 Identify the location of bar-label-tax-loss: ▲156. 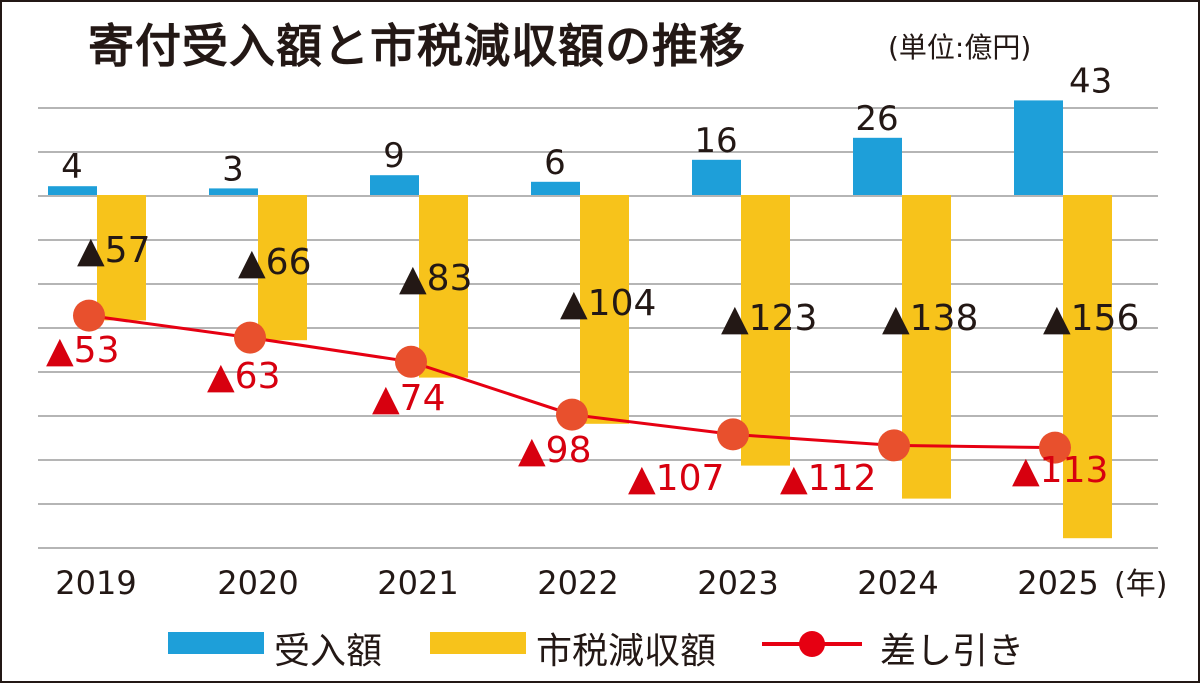
(1091, 318).